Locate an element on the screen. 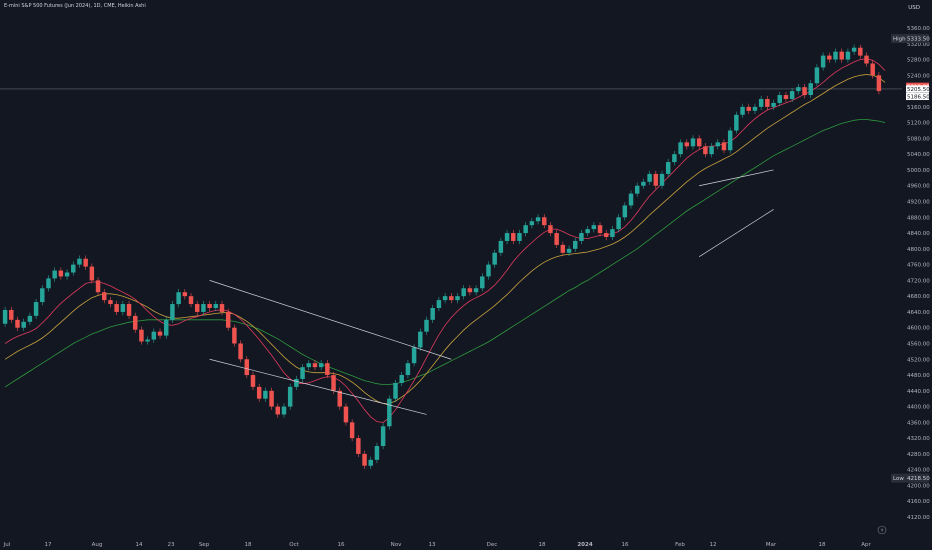 The width and height of the screenshot is (932, 550). x-tick-label: Dec is located at coordinates (492, 545).